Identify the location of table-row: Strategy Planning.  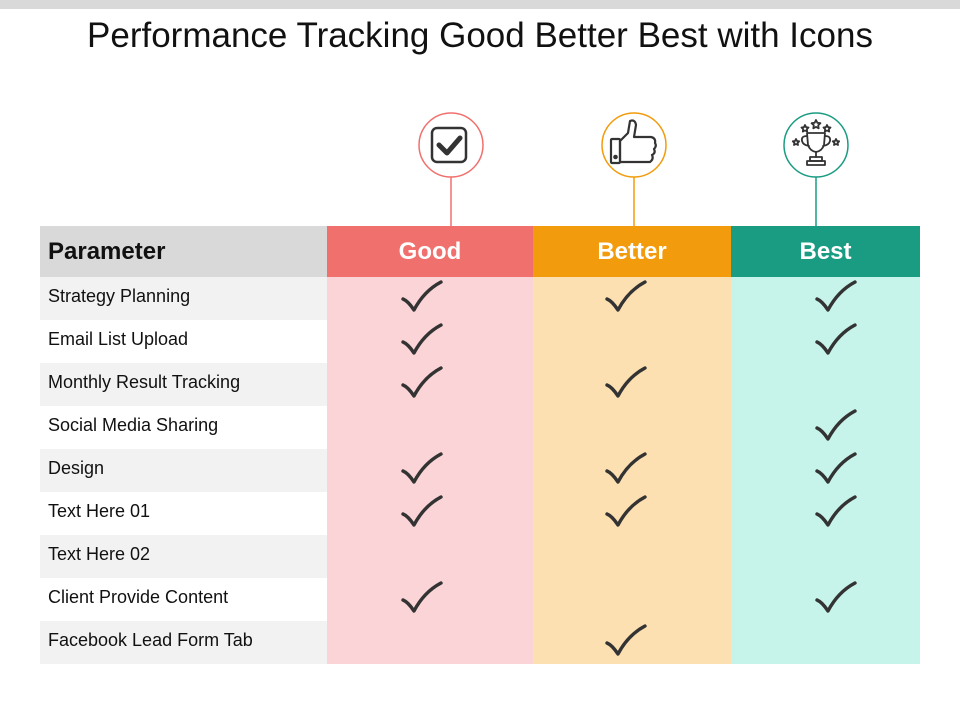
(480, 298).